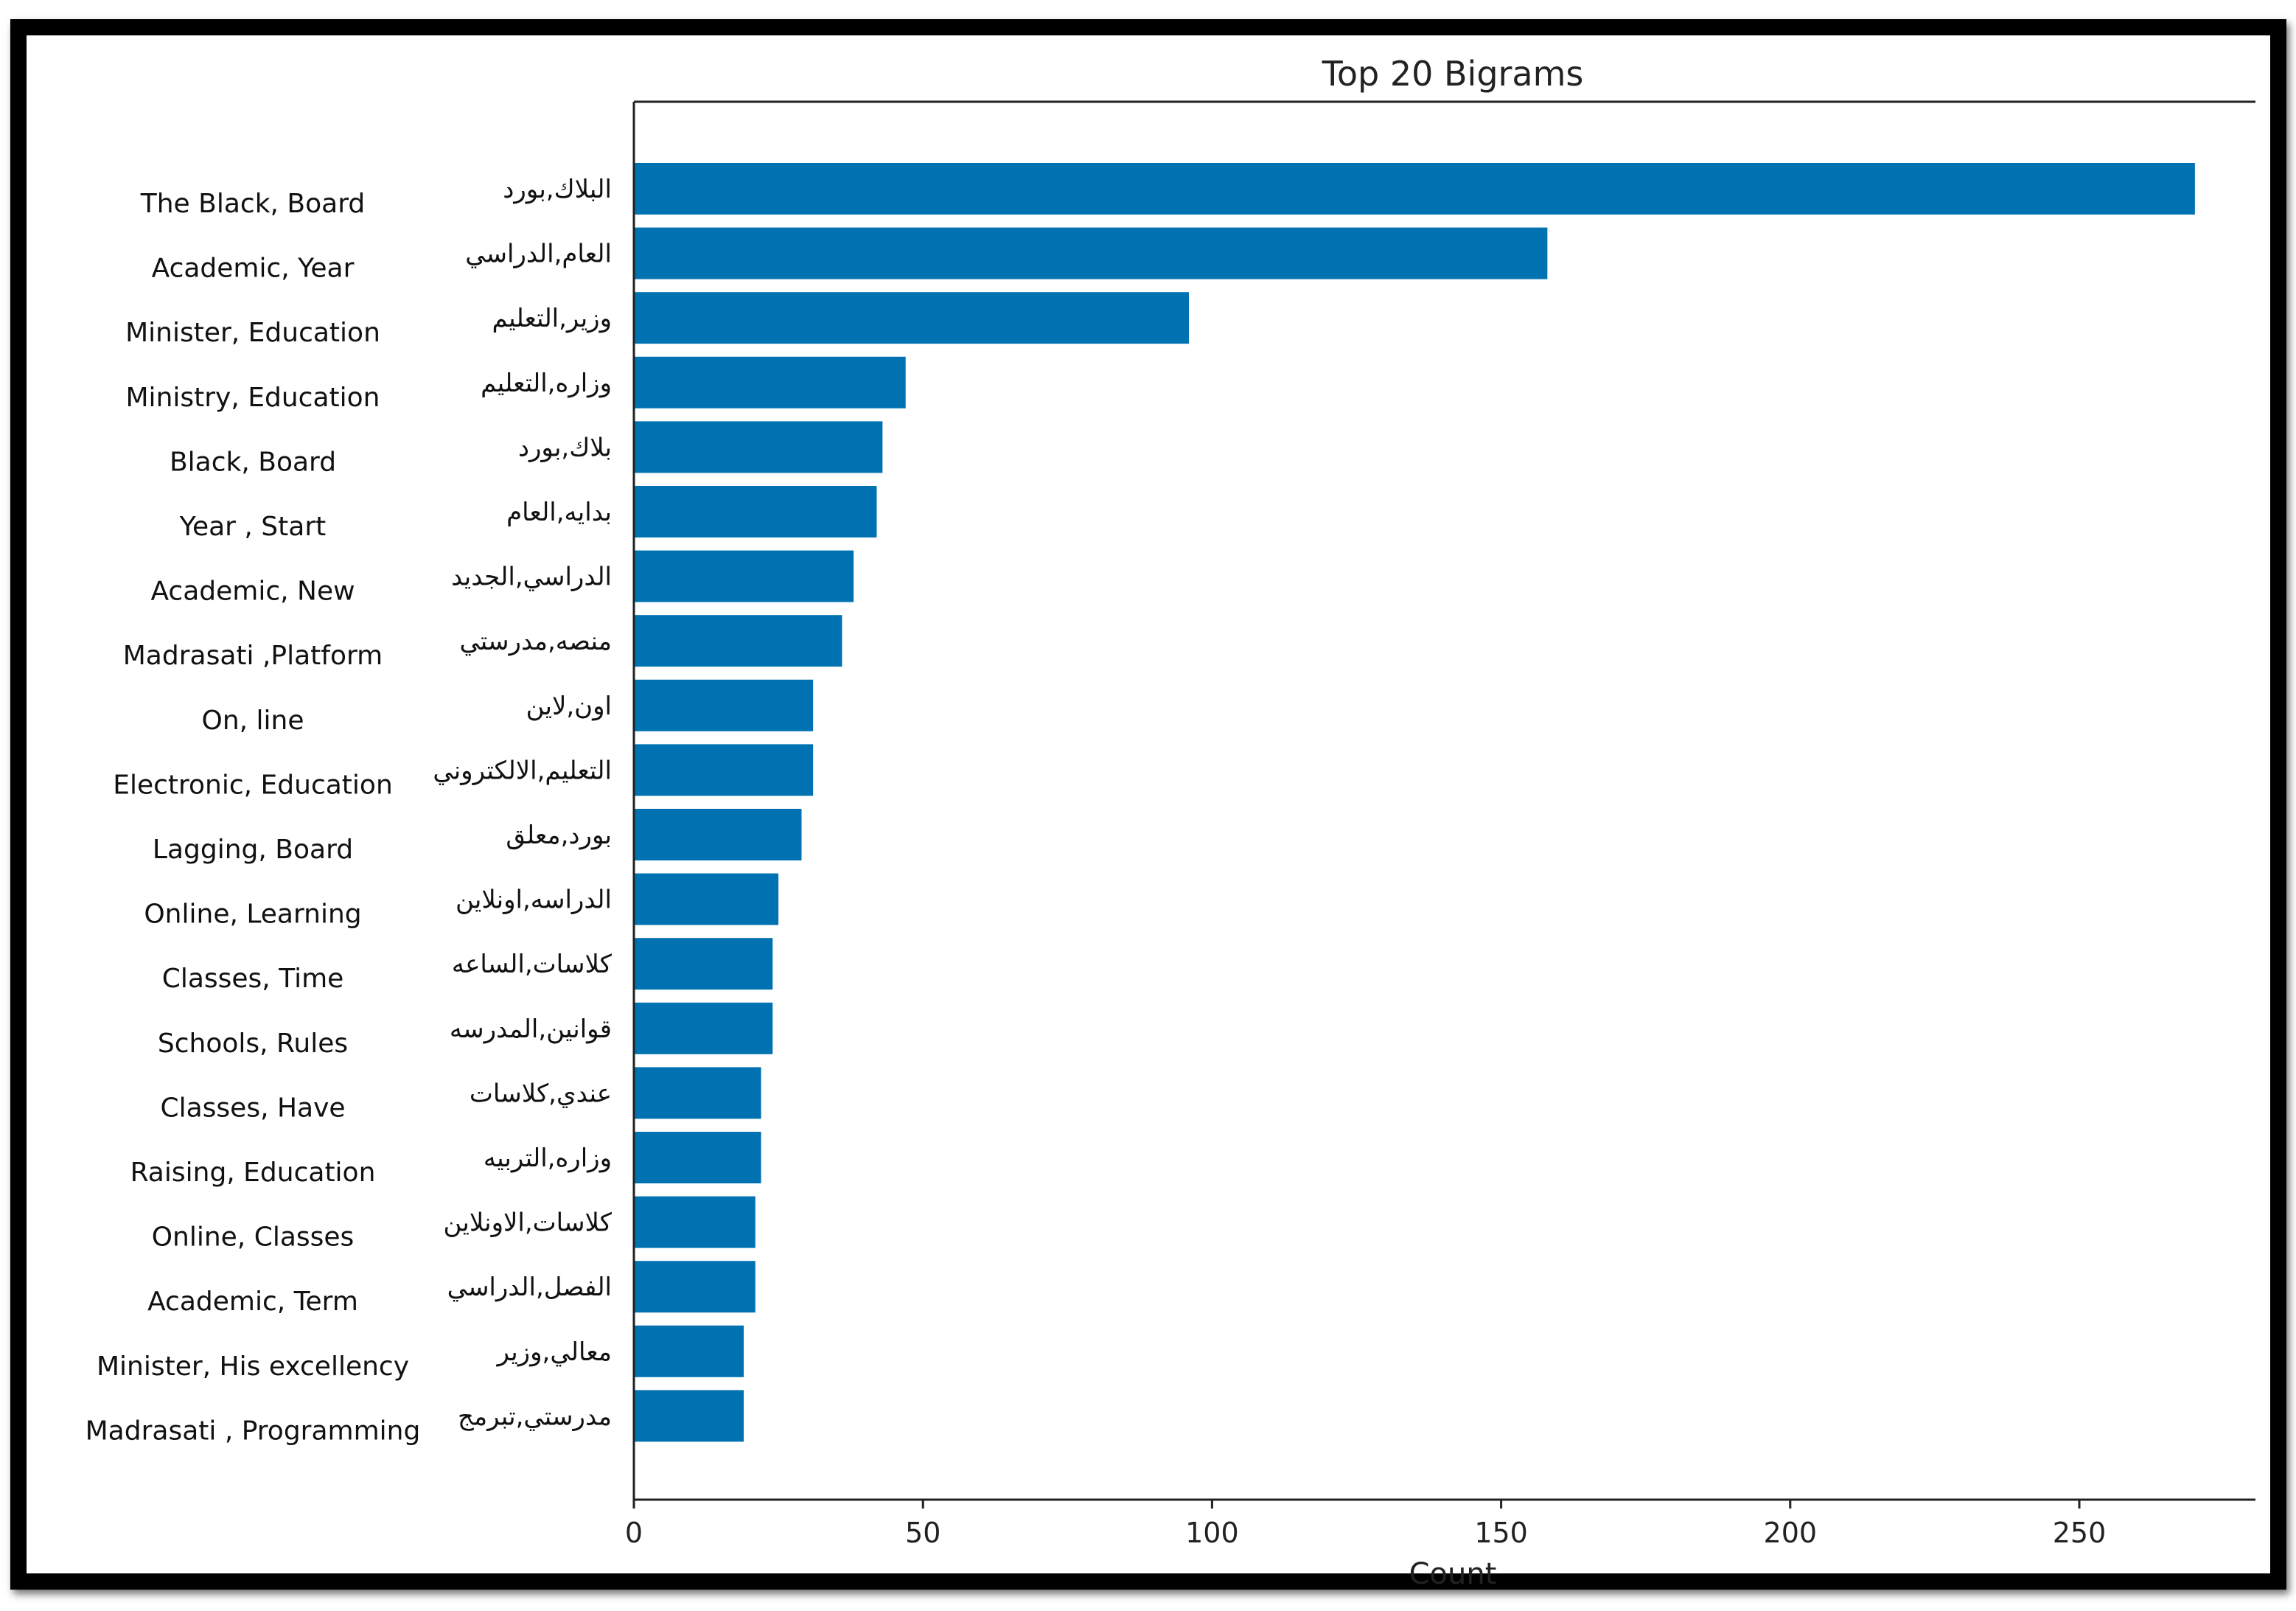 Image resolution: width=2296 pixels, height=1611 pixels. Describe the element at coordinates (1212, 1533) in the screenshot. I see `x-tick-label: 100` at that location.